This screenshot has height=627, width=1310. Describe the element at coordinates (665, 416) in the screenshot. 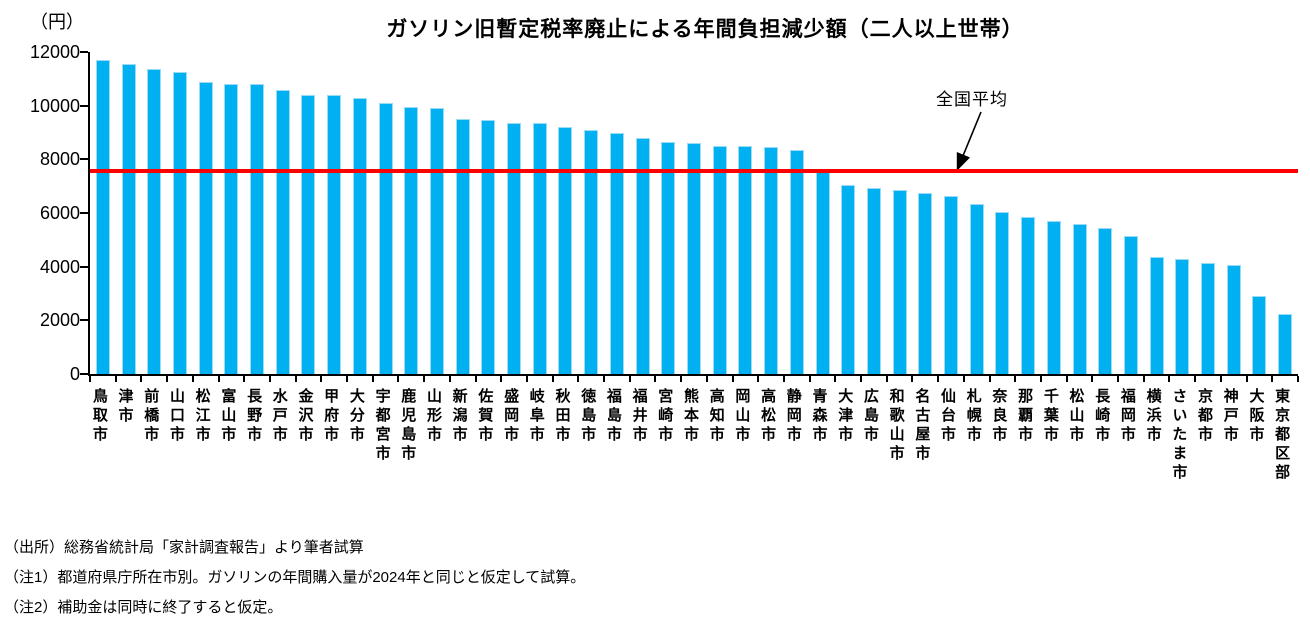

I see `x-tick-label: 宮崎市` at that location.